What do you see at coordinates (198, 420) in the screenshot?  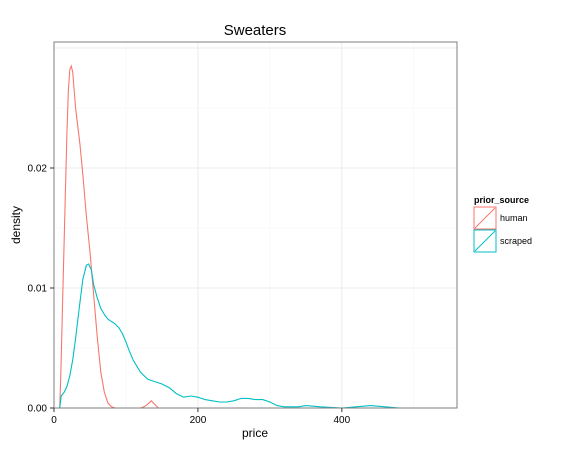 I see `x-tick-label: 200` at bounding box center [198, 420].